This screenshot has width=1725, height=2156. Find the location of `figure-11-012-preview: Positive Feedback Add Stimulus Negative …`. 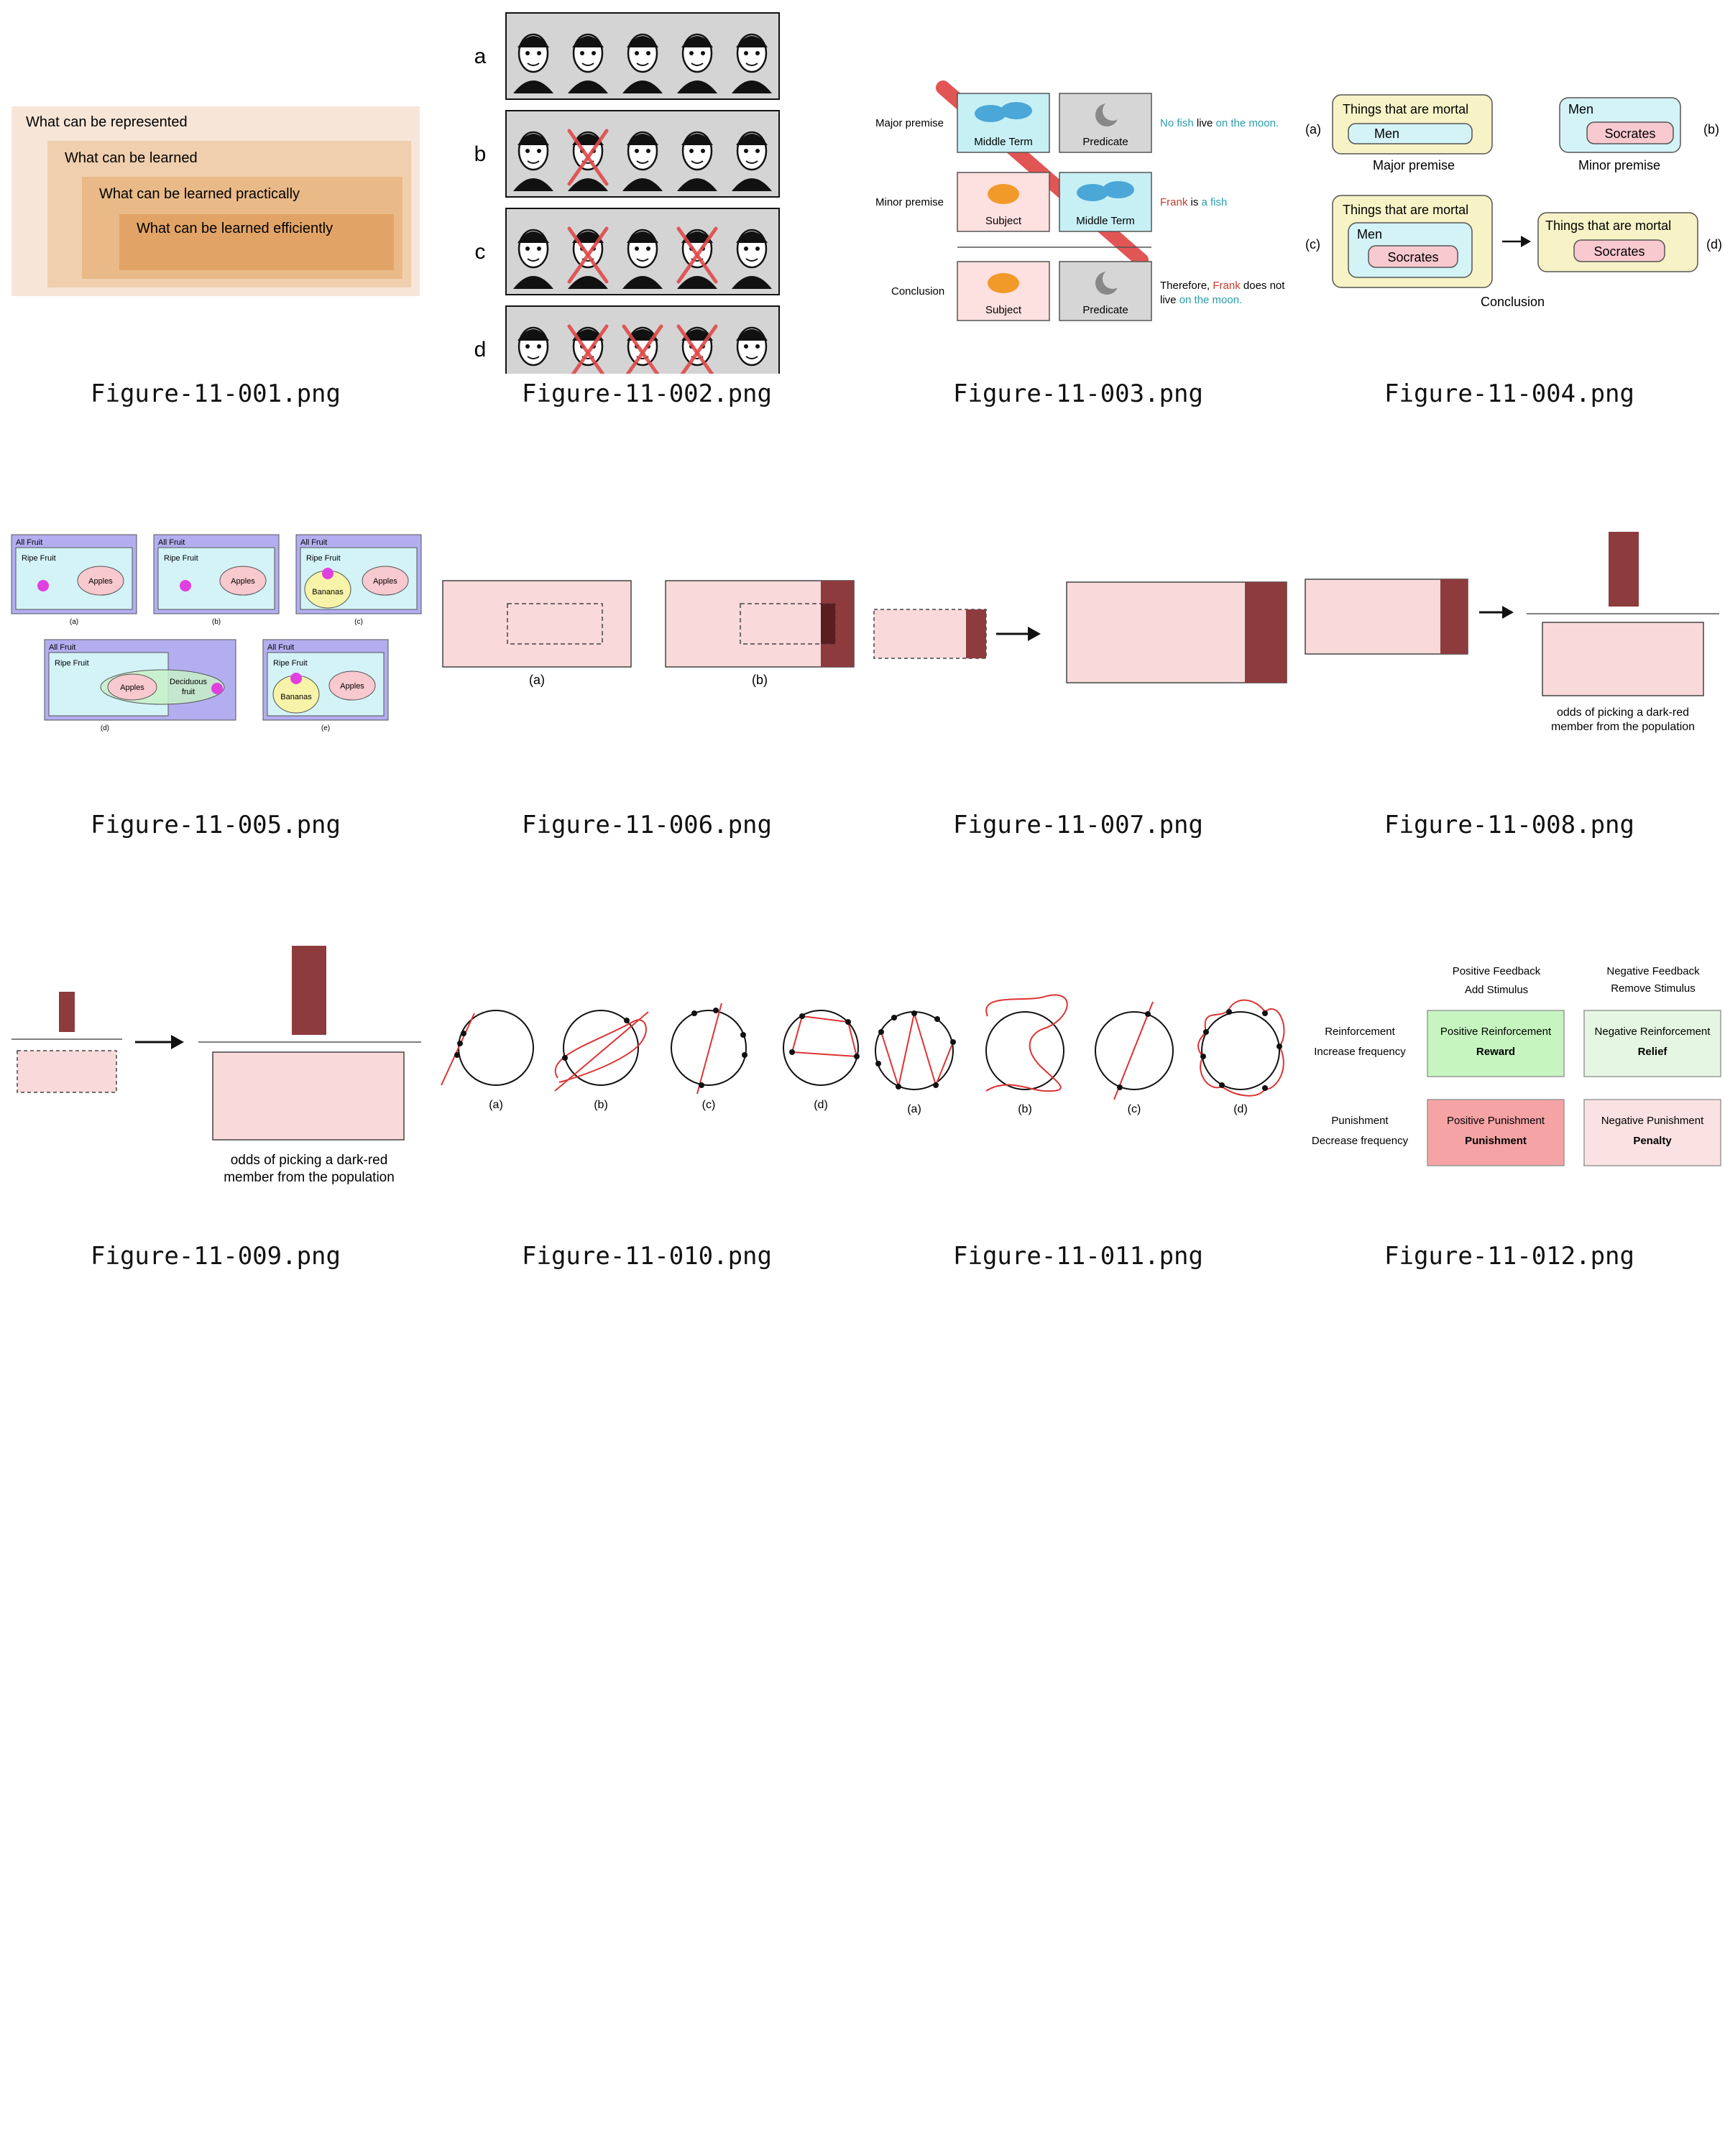

figure-11-012-preview: Positive Feedback Add Stimulus Negative … is located at coordinates (1509, 1049).